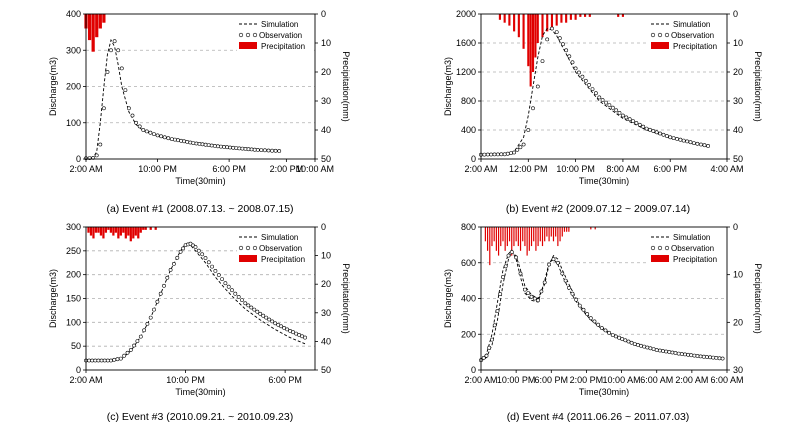 The height and width of the screenshot is (434, 800). What do you see at coordinates (73, 322) in the screenshot?
I see `y-tick-label: 100` at bounding box center [73, 322].